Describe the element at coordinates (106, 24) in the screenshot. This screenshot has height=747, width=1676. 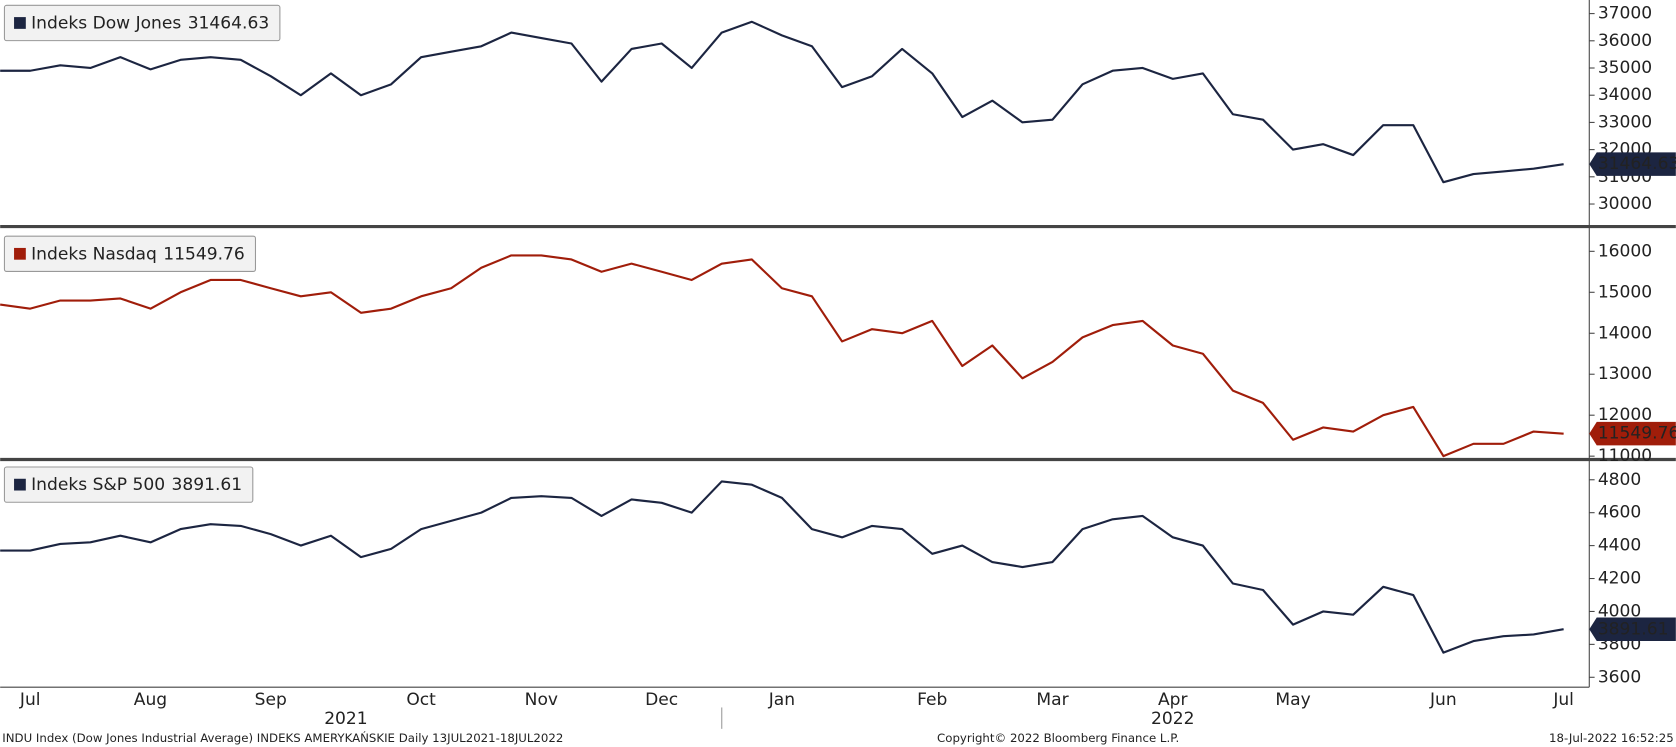
I see `legend-label: Indeks Dow Jones` at that location.